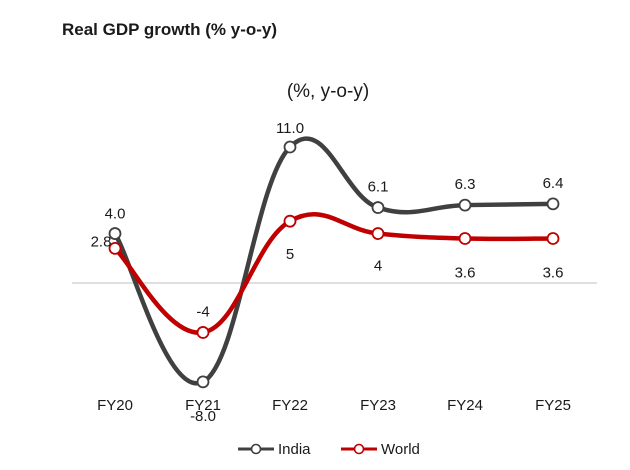 This screenshot has width=630, height=470. I want to click on x-tick-label: FY24, so click(465, 405).